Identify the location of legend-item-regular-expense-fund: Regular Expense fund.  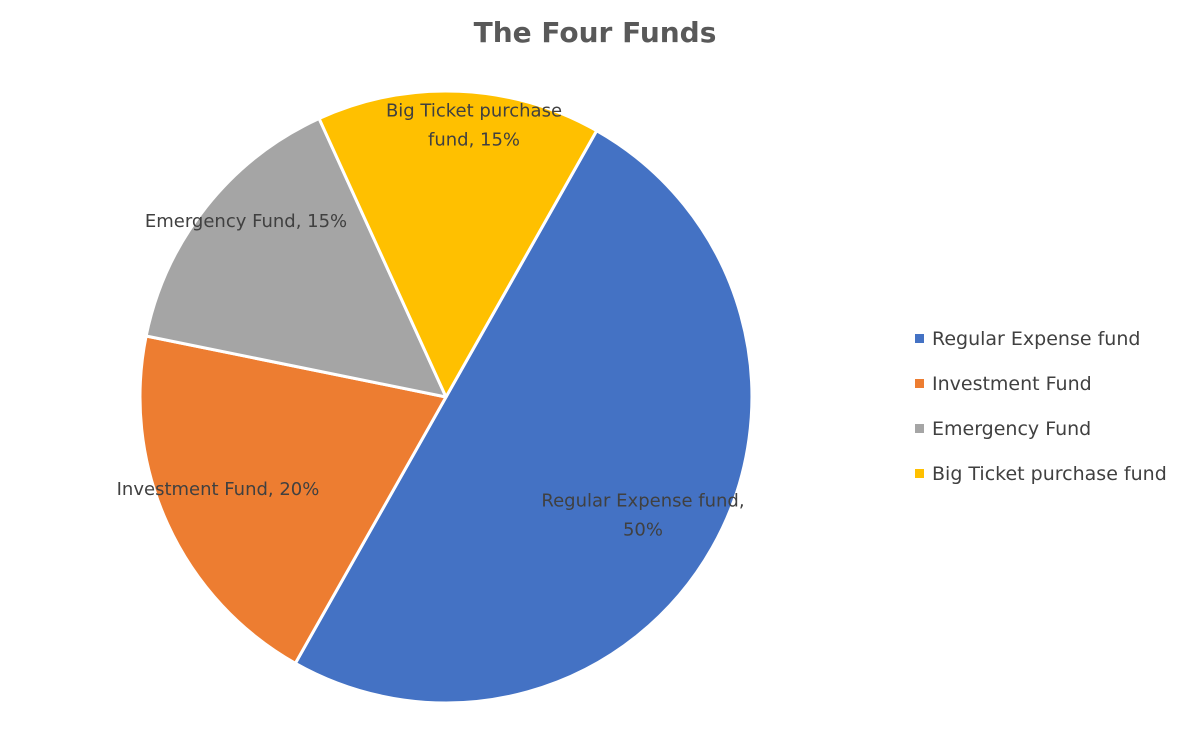
(1041, 338).